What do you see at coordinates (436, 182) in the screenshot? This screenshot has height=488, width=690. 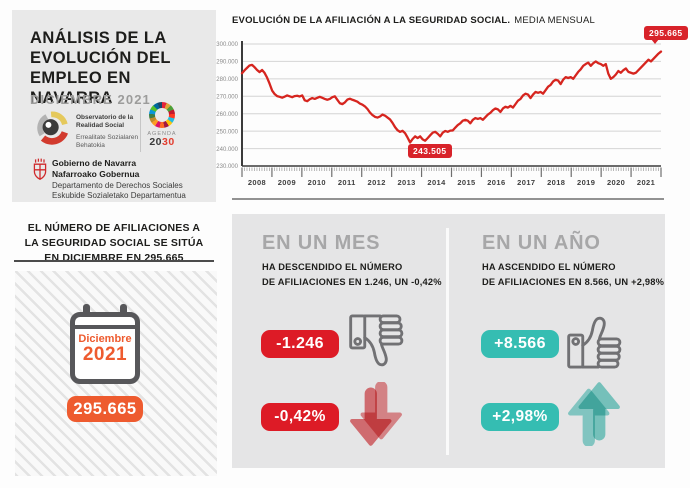 I see `svg-text: 2014` at bounding box center [436, 182].